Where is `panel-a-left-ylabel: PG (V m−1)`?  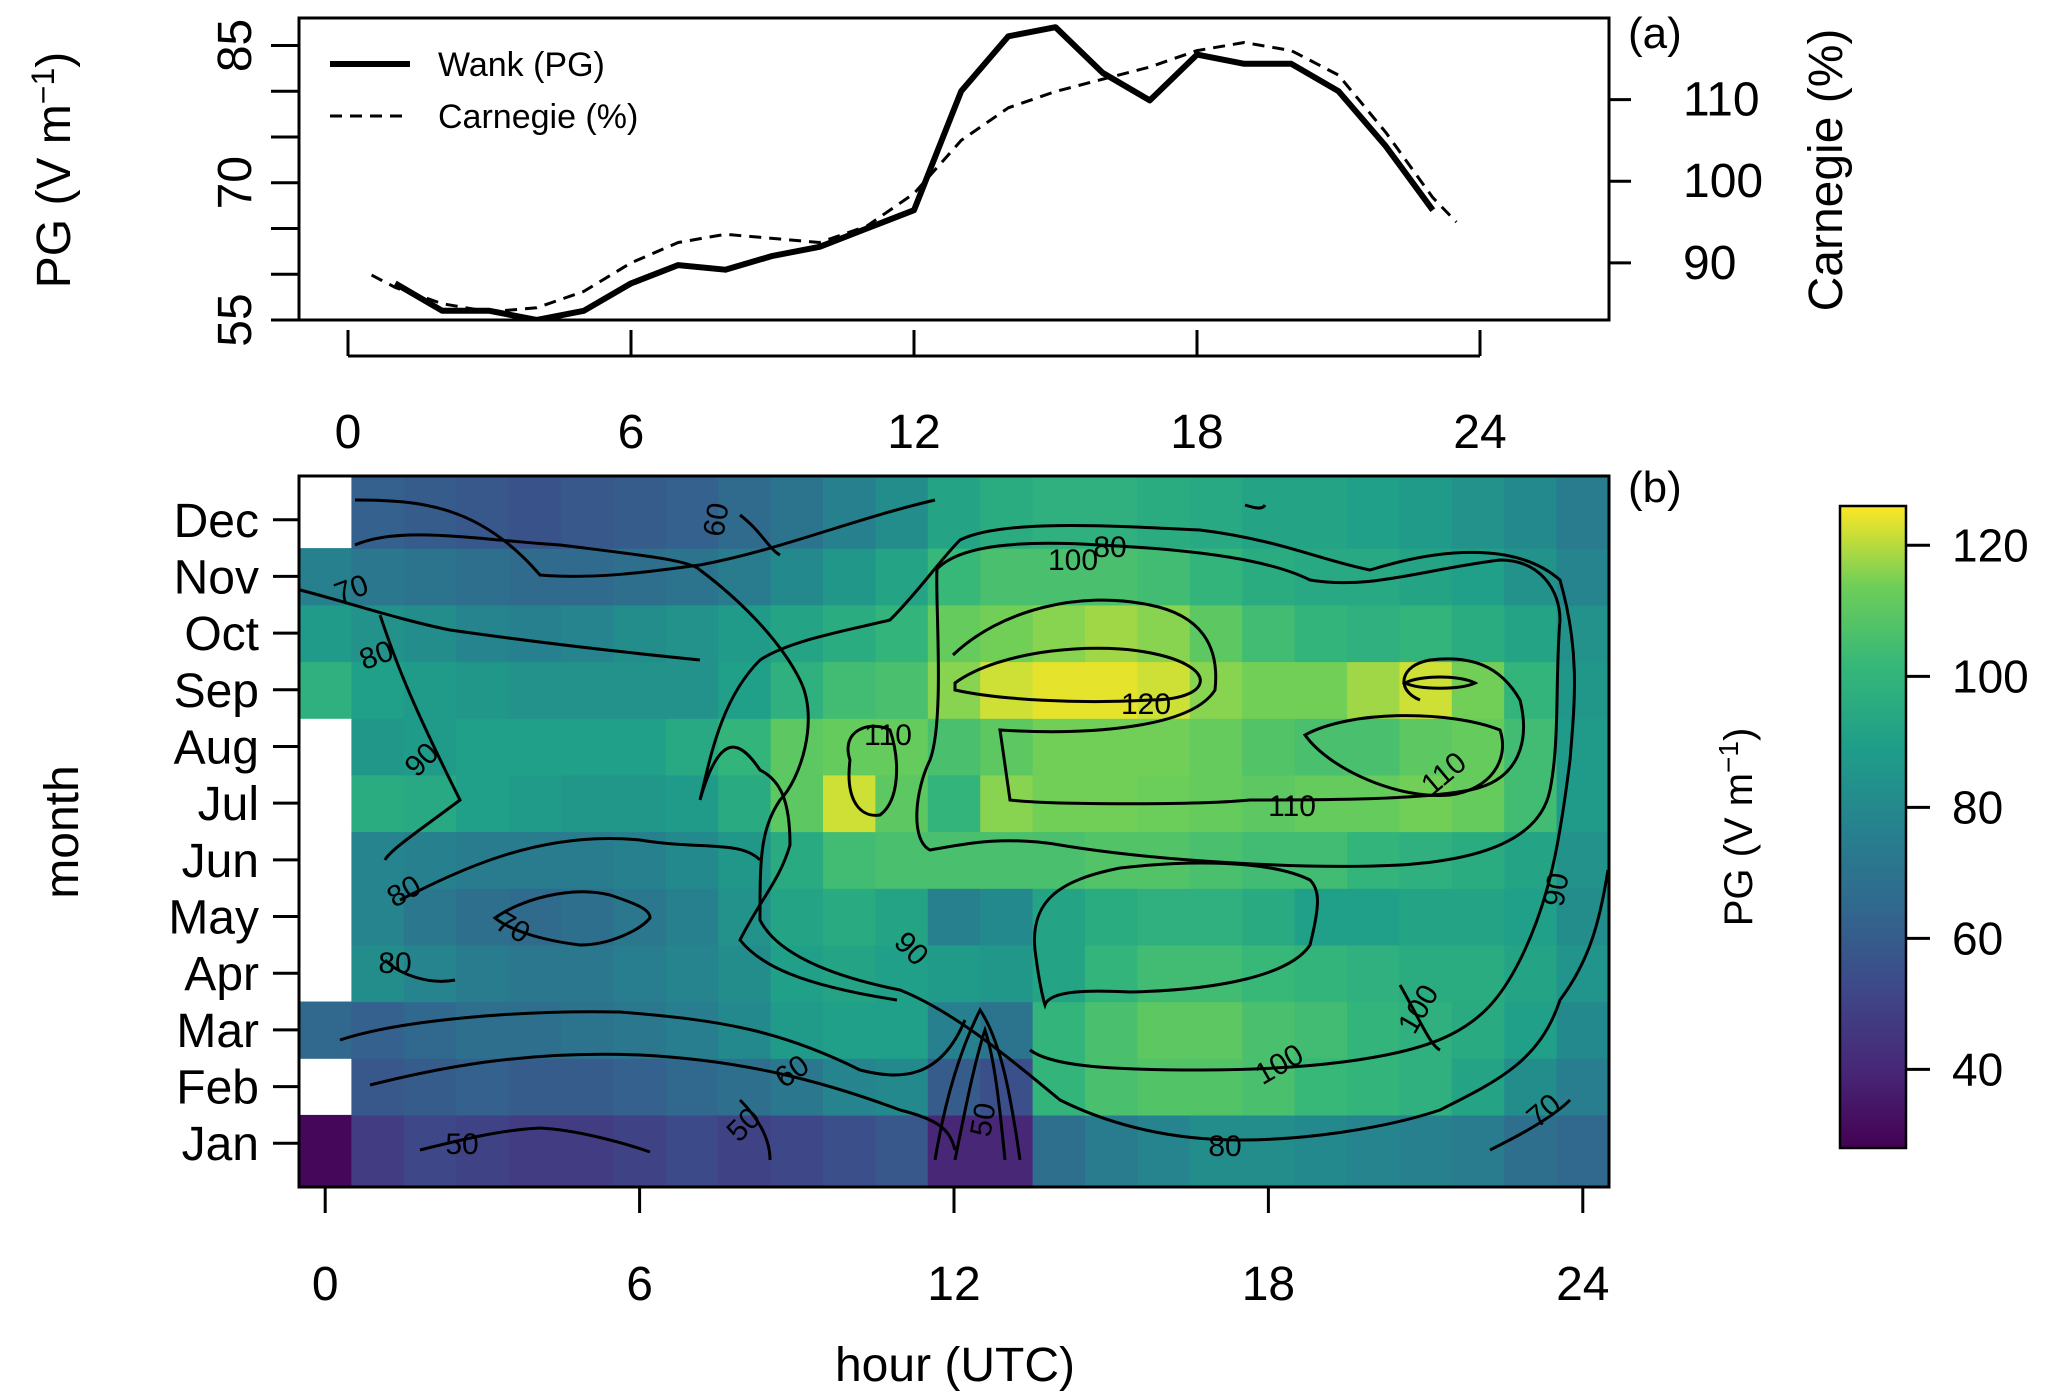
panel-a-left-ylabel: PG (V m−1) is located at coordinates (53, 170).